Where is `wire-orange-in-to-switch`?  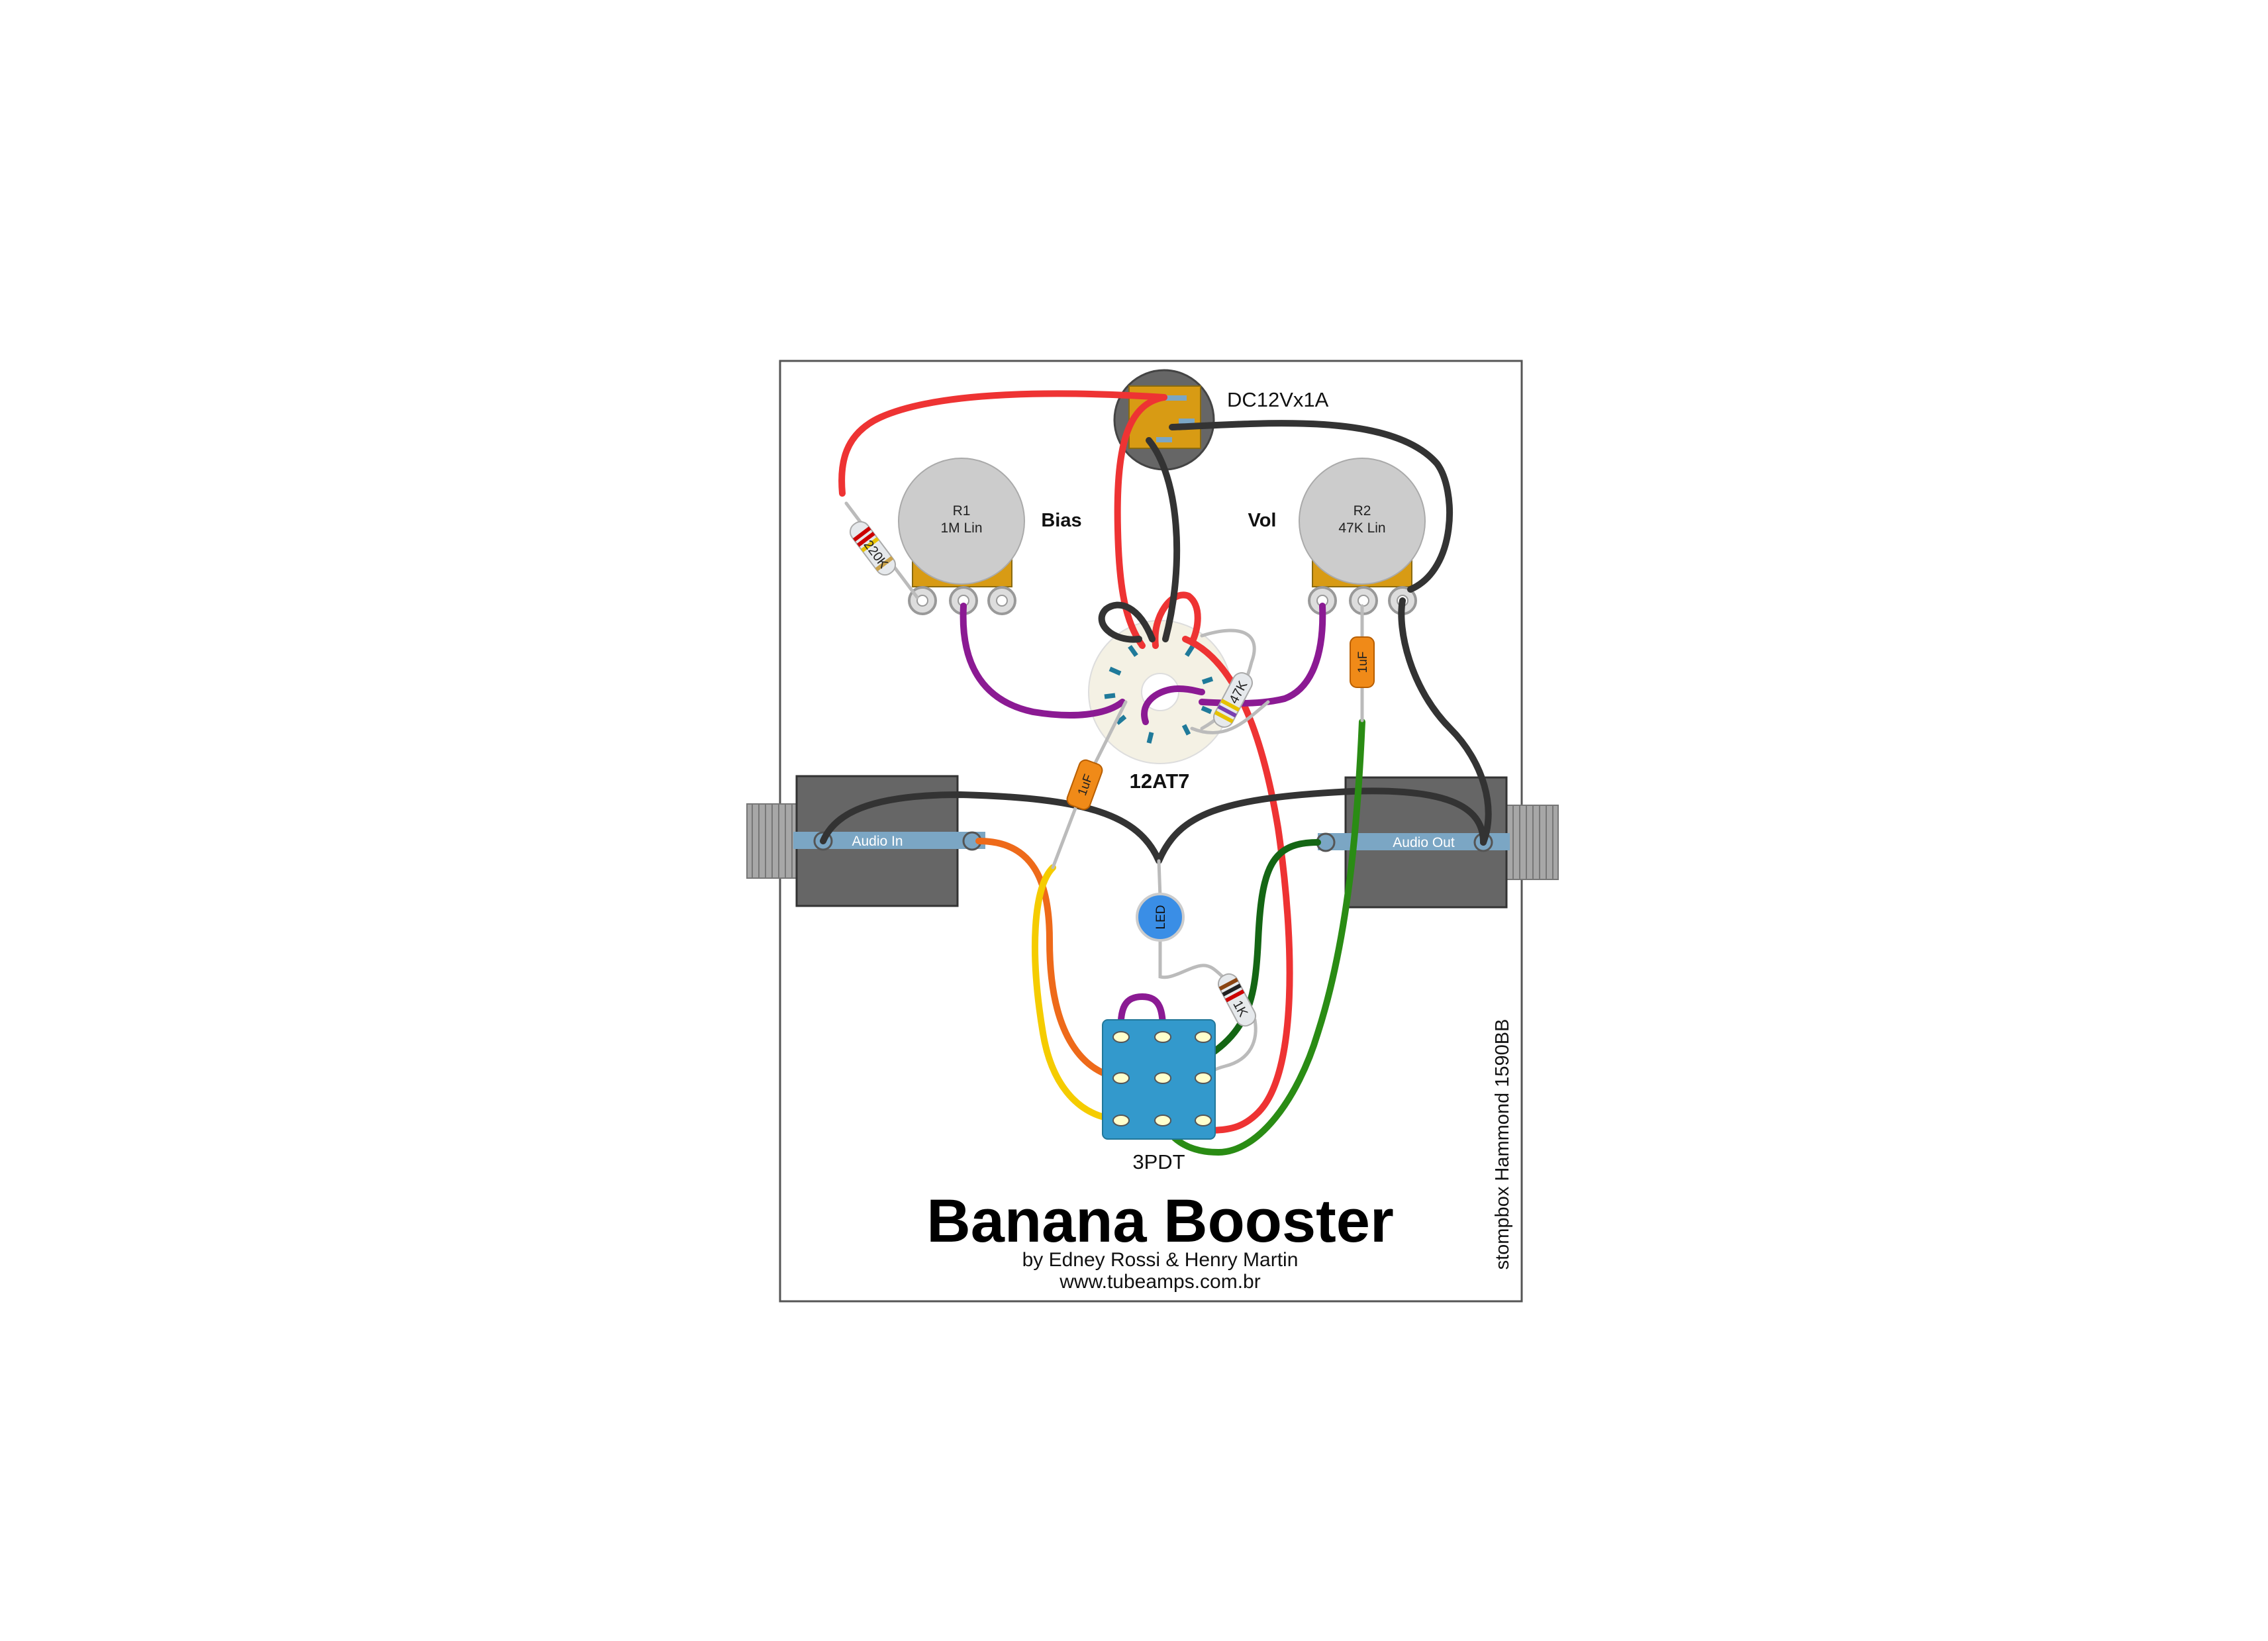 wire-orange-in-to-switch is located at coordinates (1050, 960).